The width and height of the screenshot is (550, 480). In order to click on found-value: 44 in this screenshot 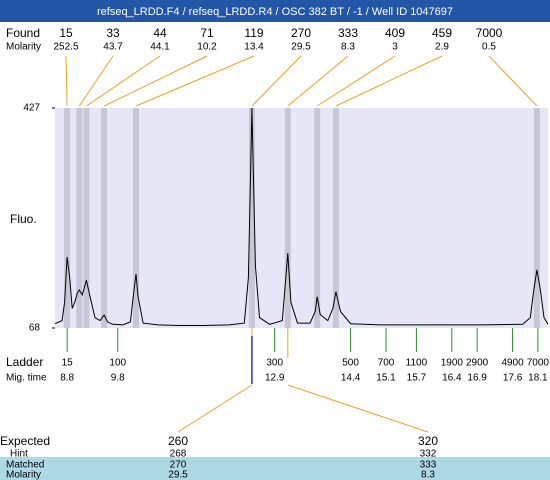, I will do `click(160, 33)`.